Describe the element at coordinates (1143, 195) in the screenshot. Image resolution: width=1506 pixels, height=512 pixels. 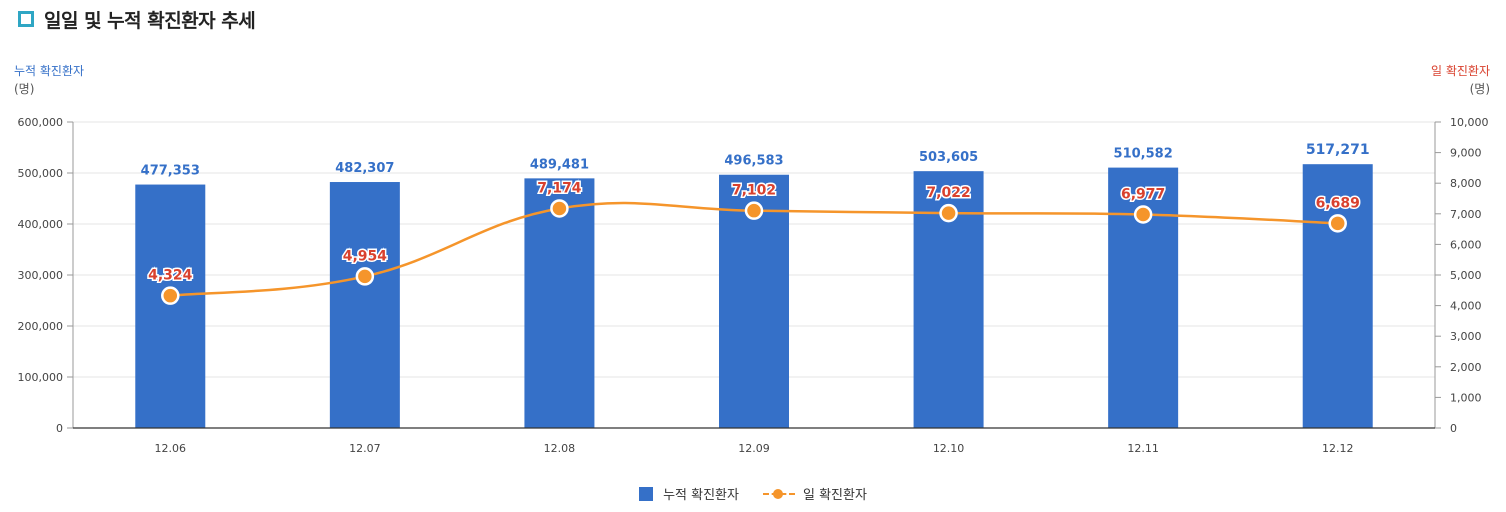
I see `daily-value-label: 6,977` at that location.